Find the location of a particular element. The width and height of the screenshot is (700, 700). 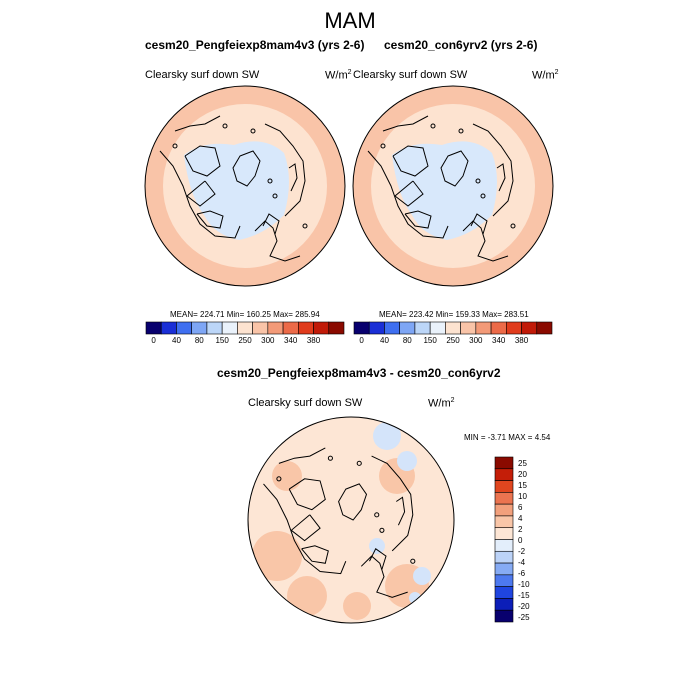

panel-2-stats: MEAN= 223.42 Min= 159.33 Max= 283.51 is located at coordinates (454, 314).